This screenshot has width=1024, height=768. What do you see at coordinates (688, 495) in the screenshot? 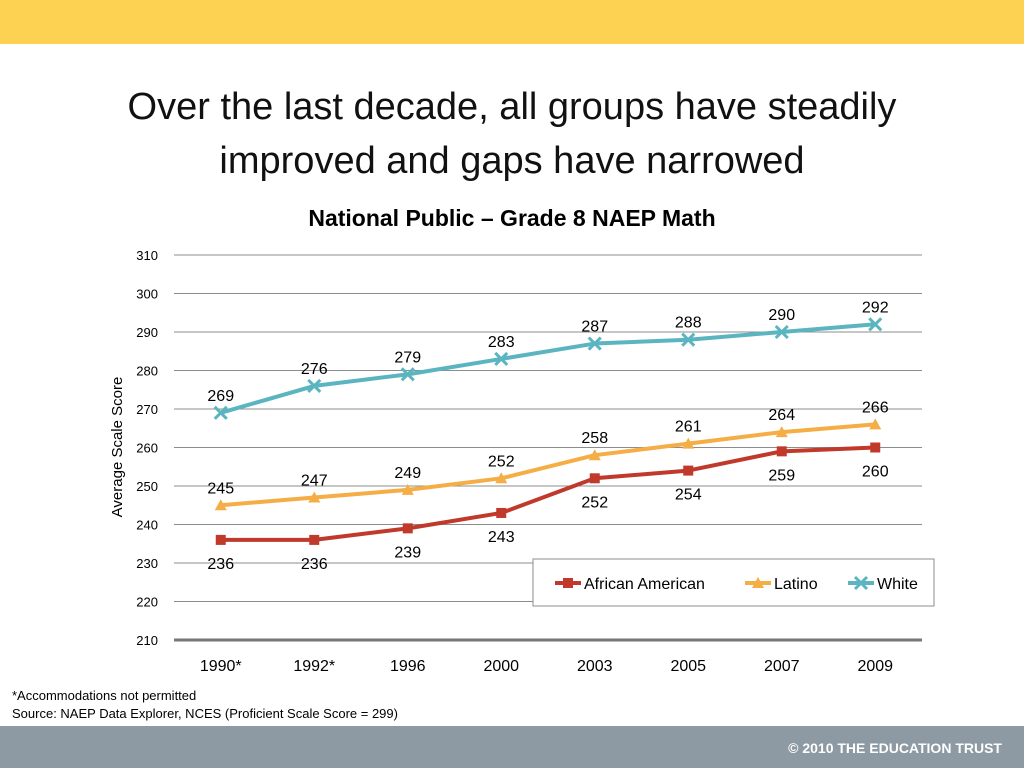
I see `data-label-african-american: 254` at bounding box center [688, 495].